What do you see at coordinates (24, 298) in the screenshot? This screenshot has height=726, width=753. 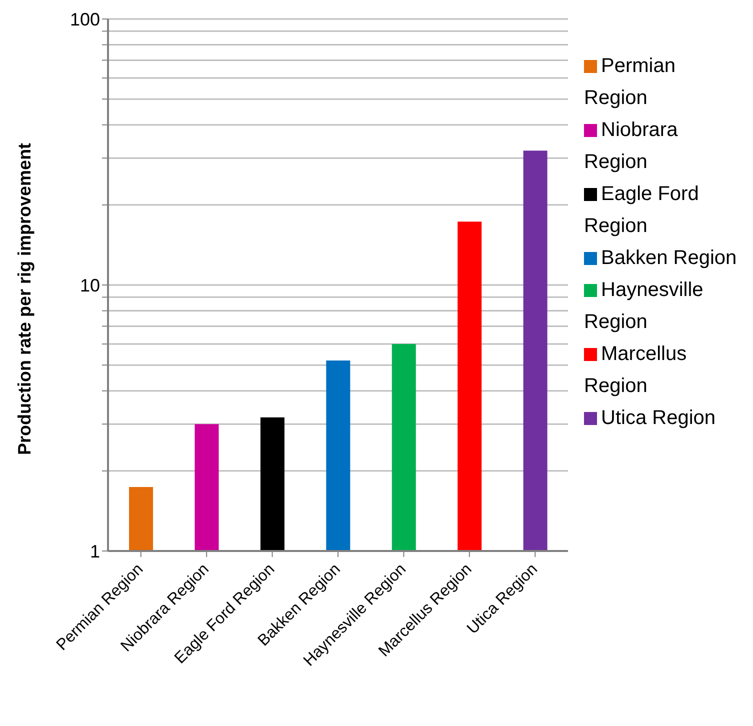 I see `y-axis-title: Production rate per rig improvement` at bounding box center [24, 298].